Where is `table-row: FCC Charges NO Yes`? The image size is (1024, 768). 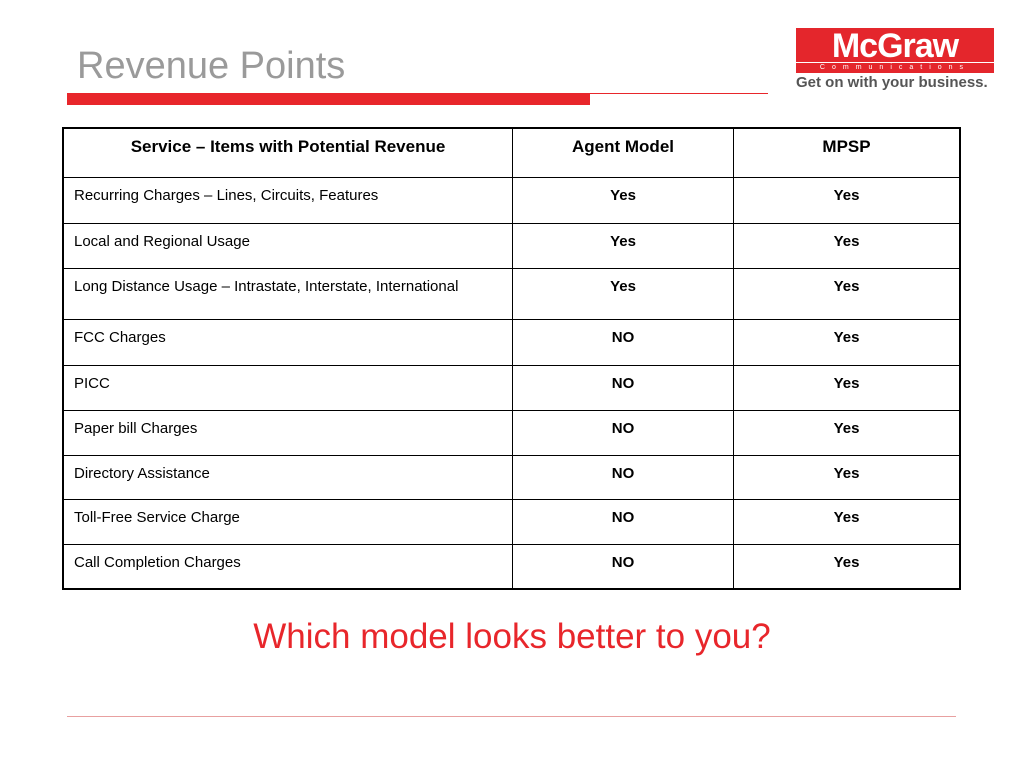
table-row: FCC Charges NO Yes is located at coordinates (511, 342).